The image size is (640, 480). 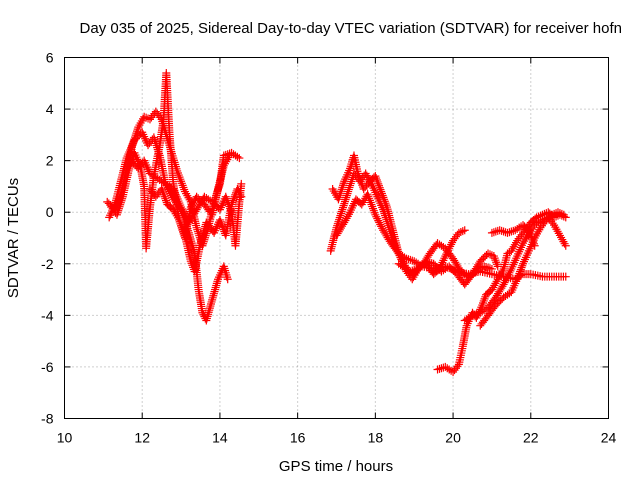 What do you see at coordinates (376, 438) in the screenshot?
I see `x-tick-label: 18` at bounding box center [376, 438].